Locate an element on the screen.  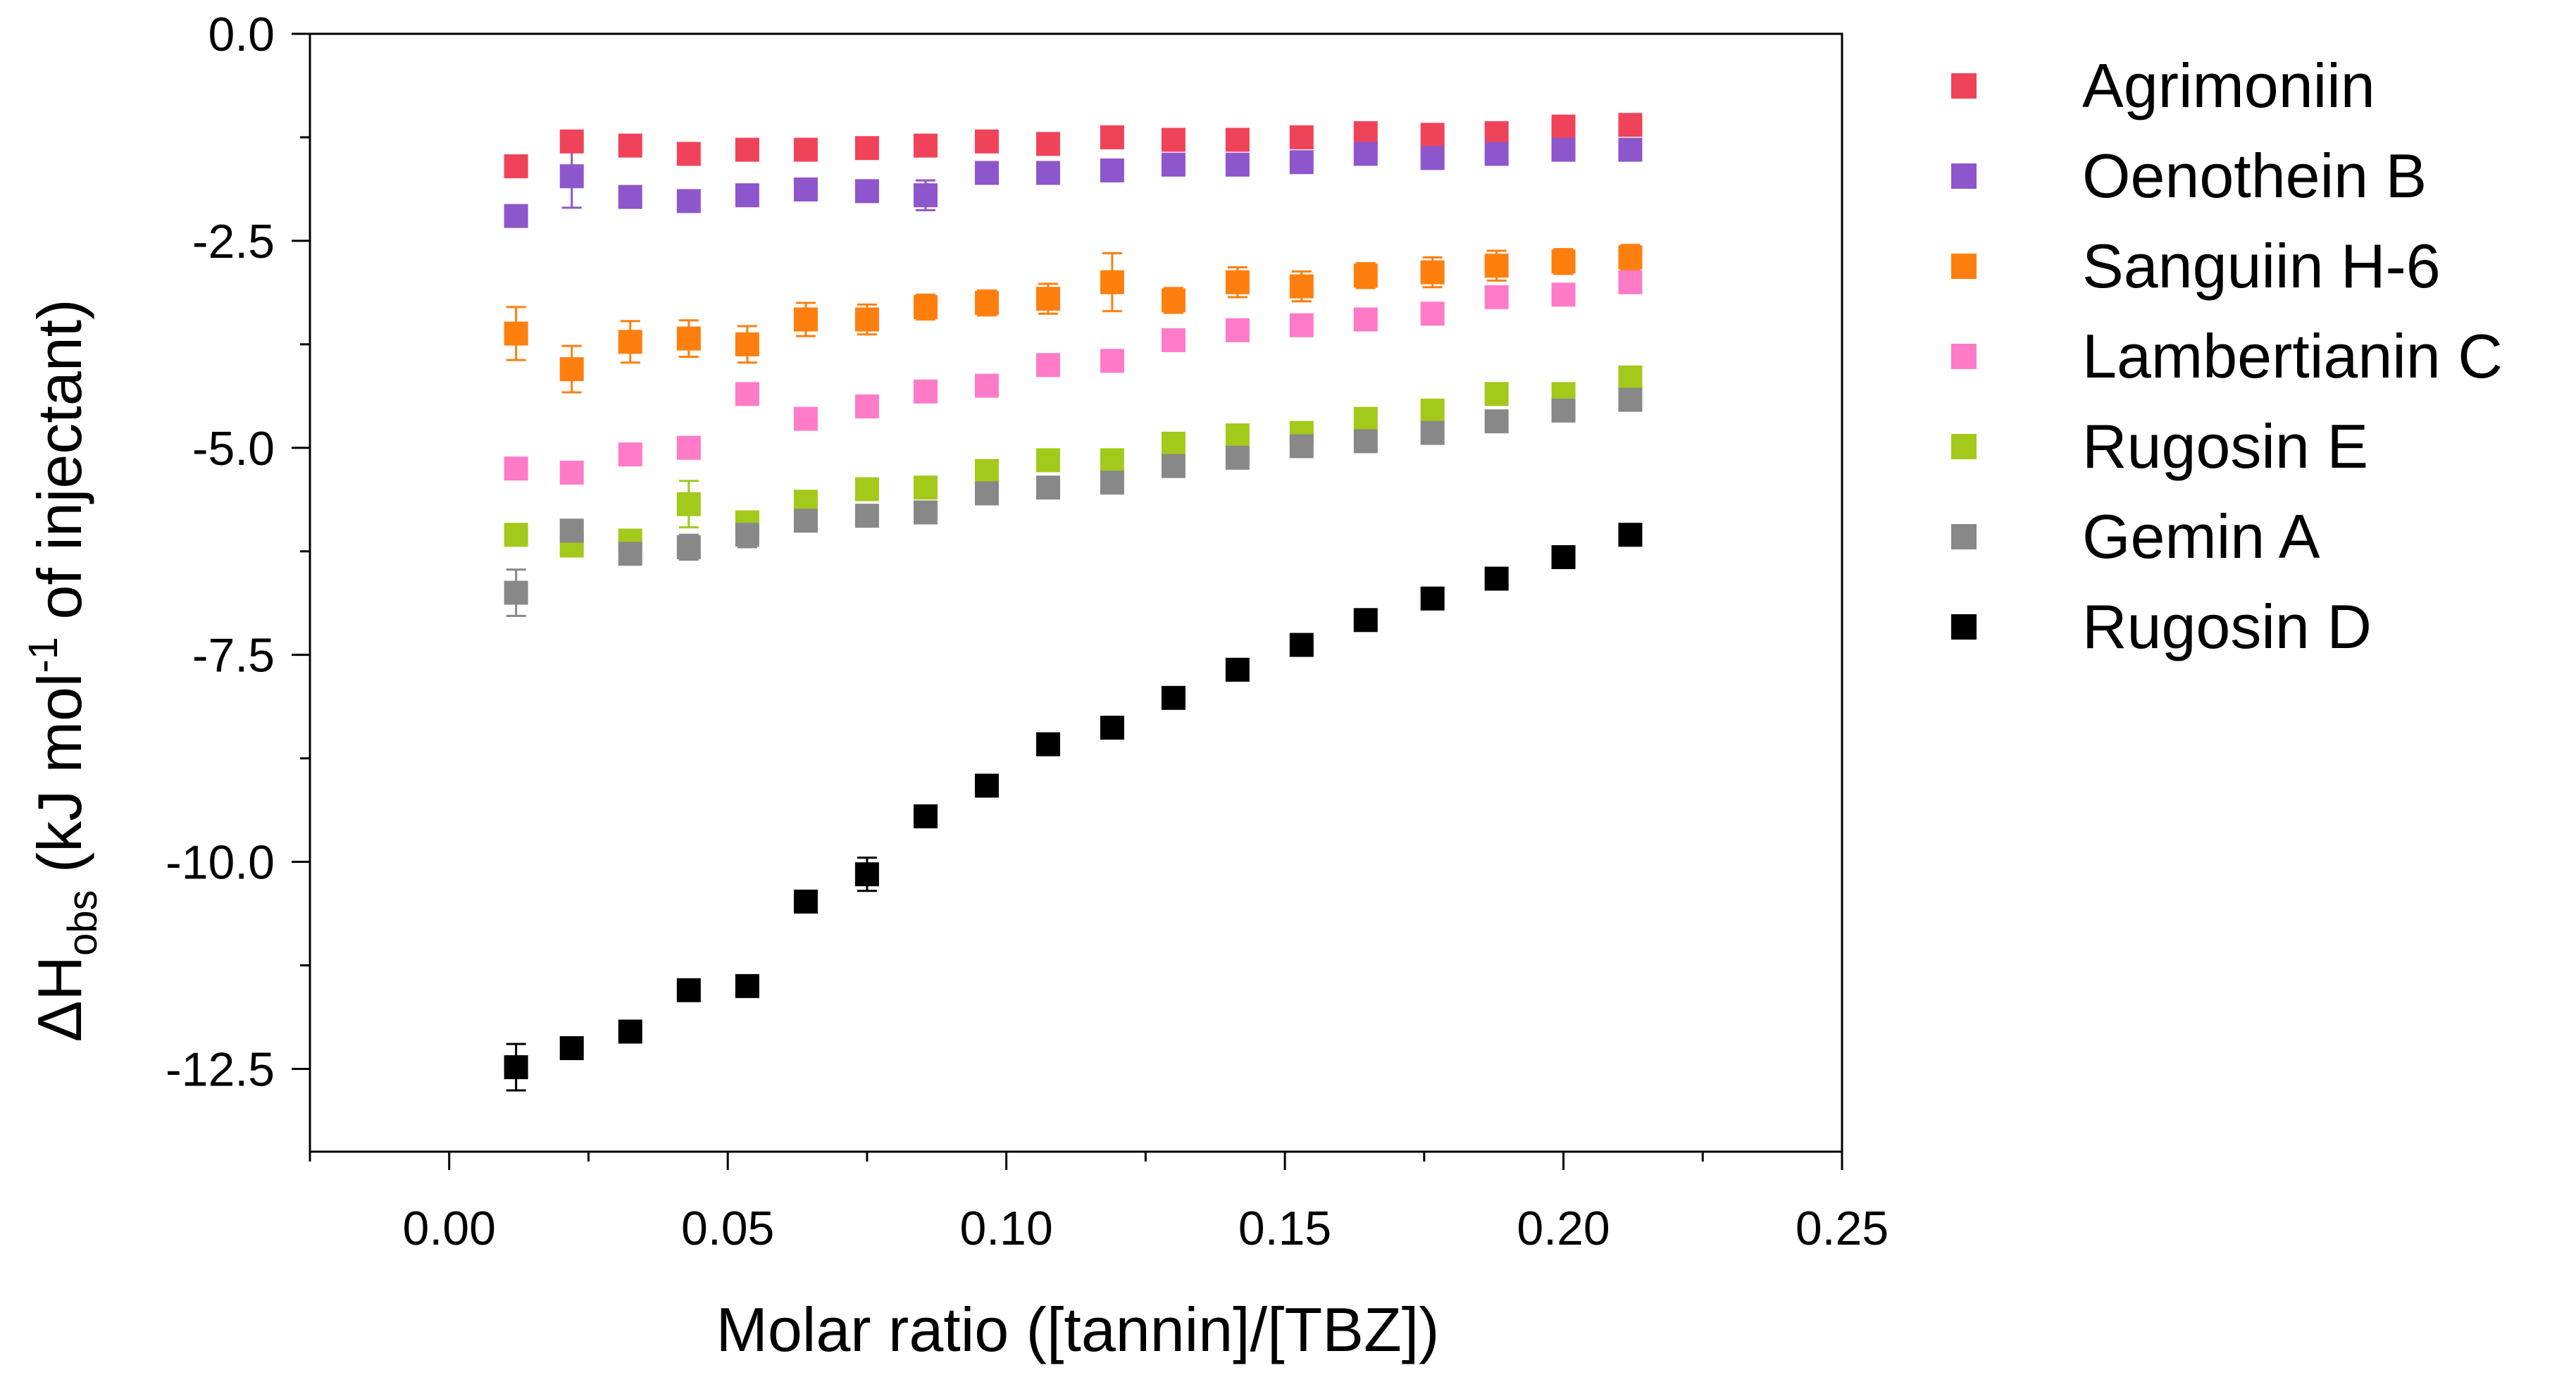
y-tick-label: -2.5 is located at coordinates (233, 241).